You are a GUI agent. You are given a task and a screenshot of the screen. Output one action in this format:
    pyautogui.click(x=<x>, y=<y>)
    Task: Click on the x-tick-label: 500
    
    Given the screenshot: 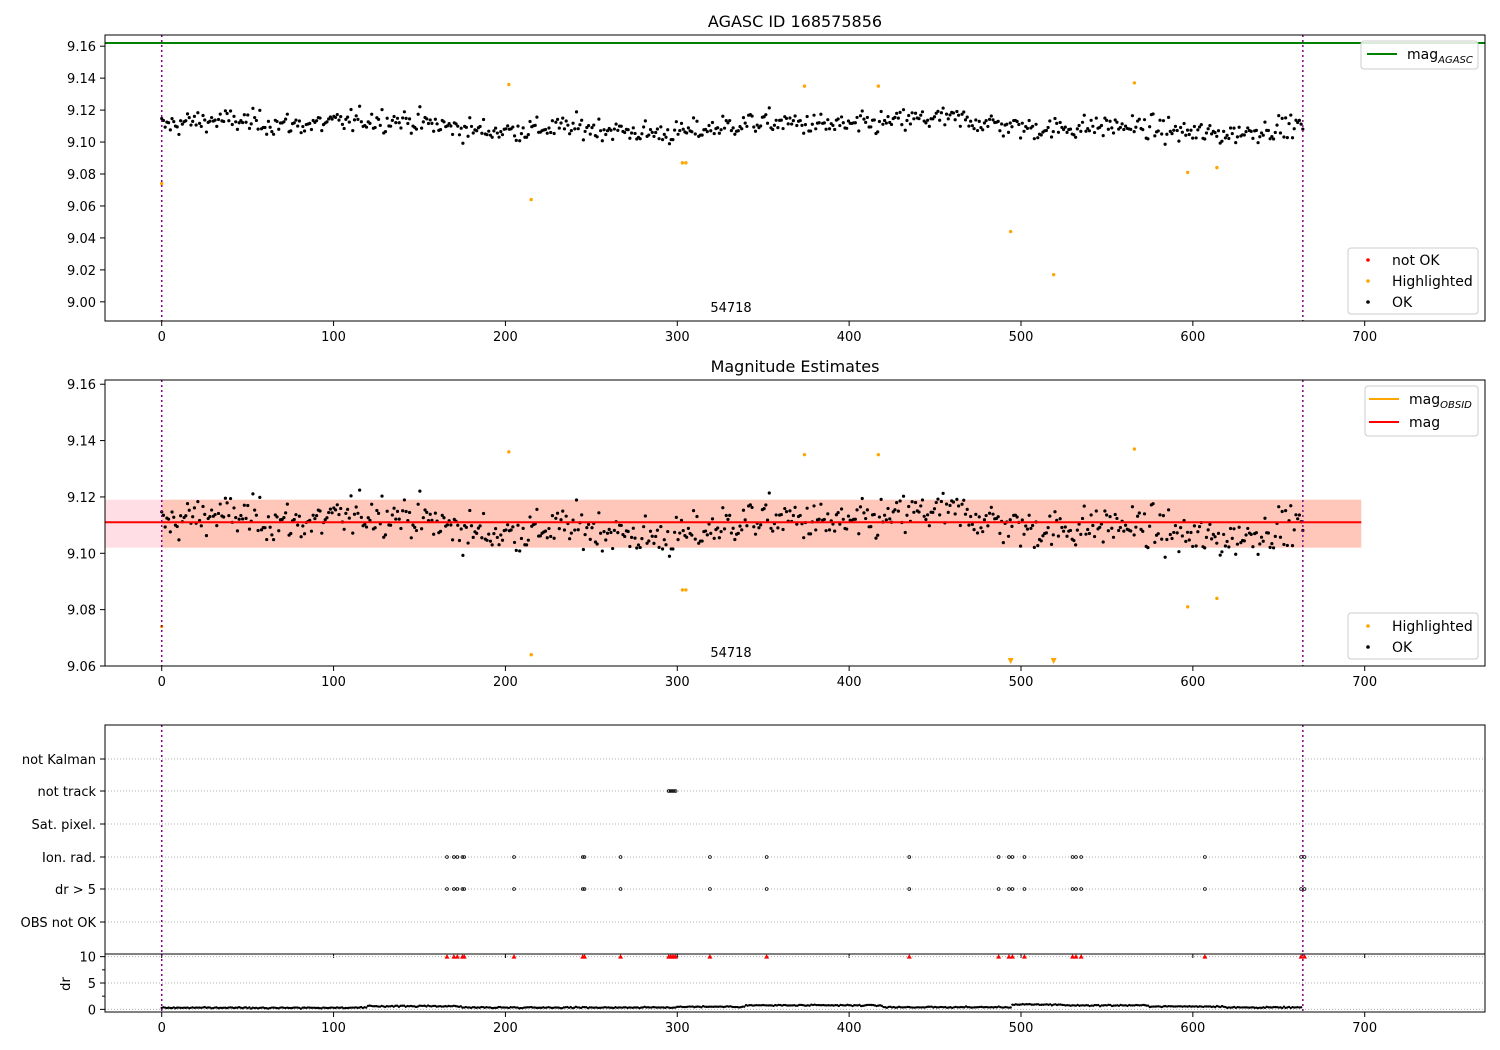 What is the action you would take?
    pyautogui.click(x=1021, y=337)
    